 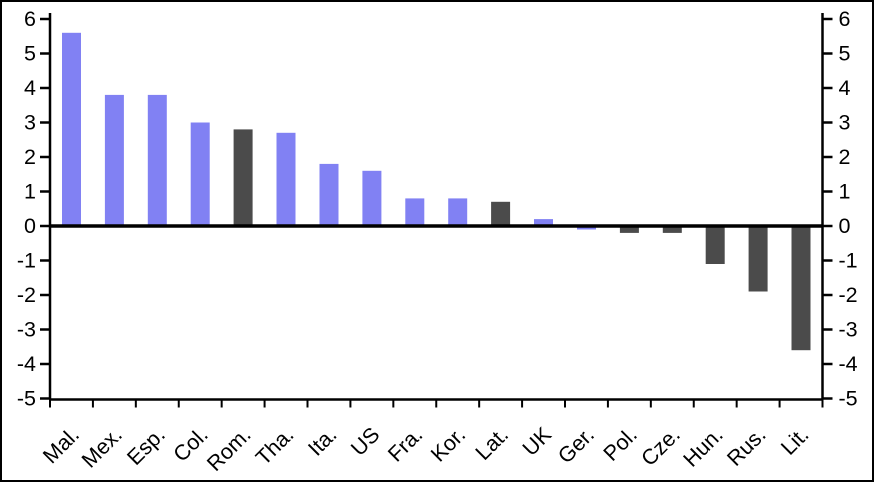 What do you see at coordinates (848, 261) in the screenshot?
I see `y-tick-label-right: -1` at bounding box center [848, 261].